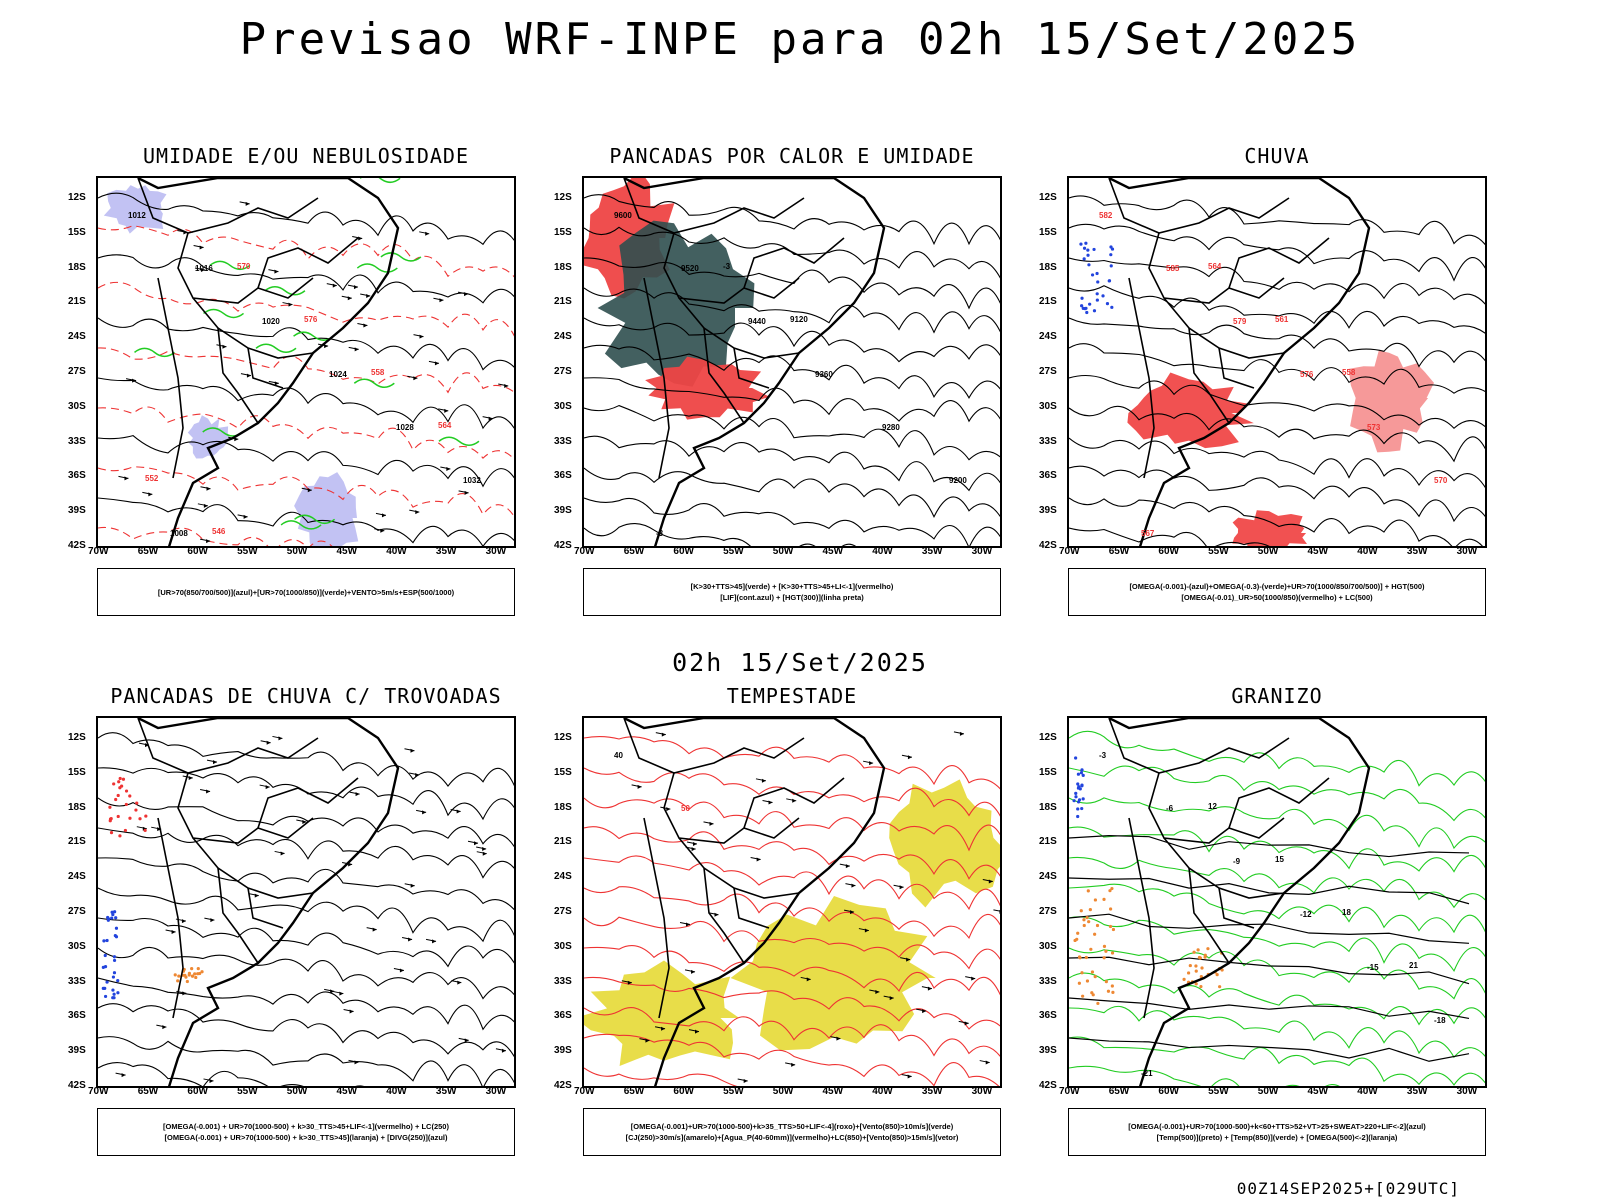 This screenshot has width=1600, height=1200. I want to click on weather-map-tempestade: 40 50, so click(792, 902).